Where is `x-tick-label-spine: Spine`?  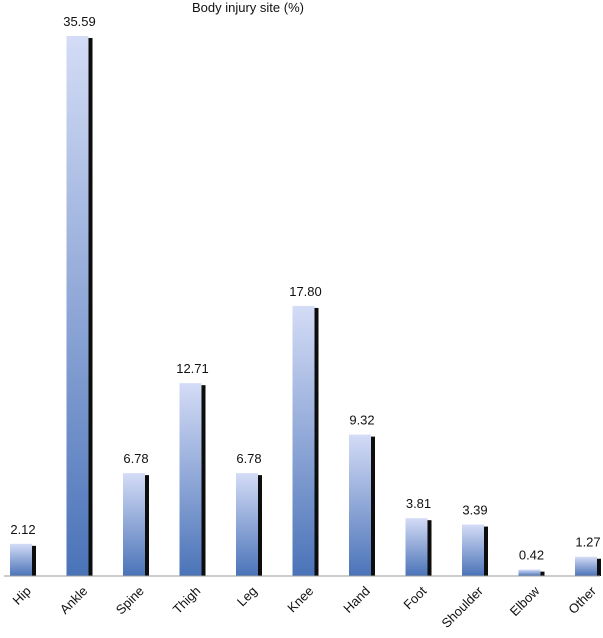 x-tick-label-spine: Spine is located at coordinates (130, 600).